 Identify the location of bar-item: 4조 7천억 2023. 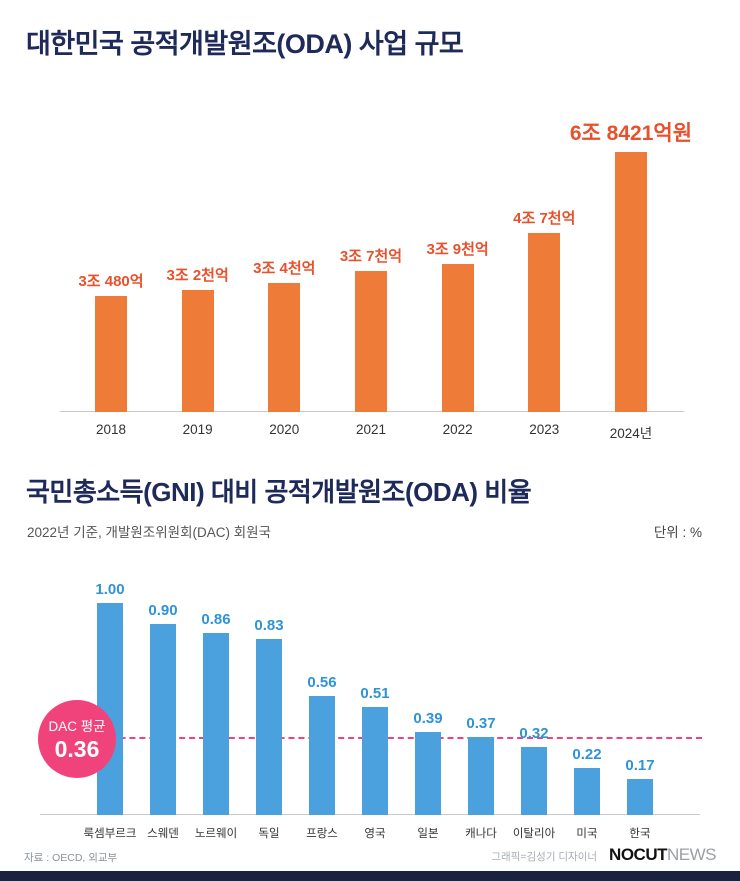
(544, 324).